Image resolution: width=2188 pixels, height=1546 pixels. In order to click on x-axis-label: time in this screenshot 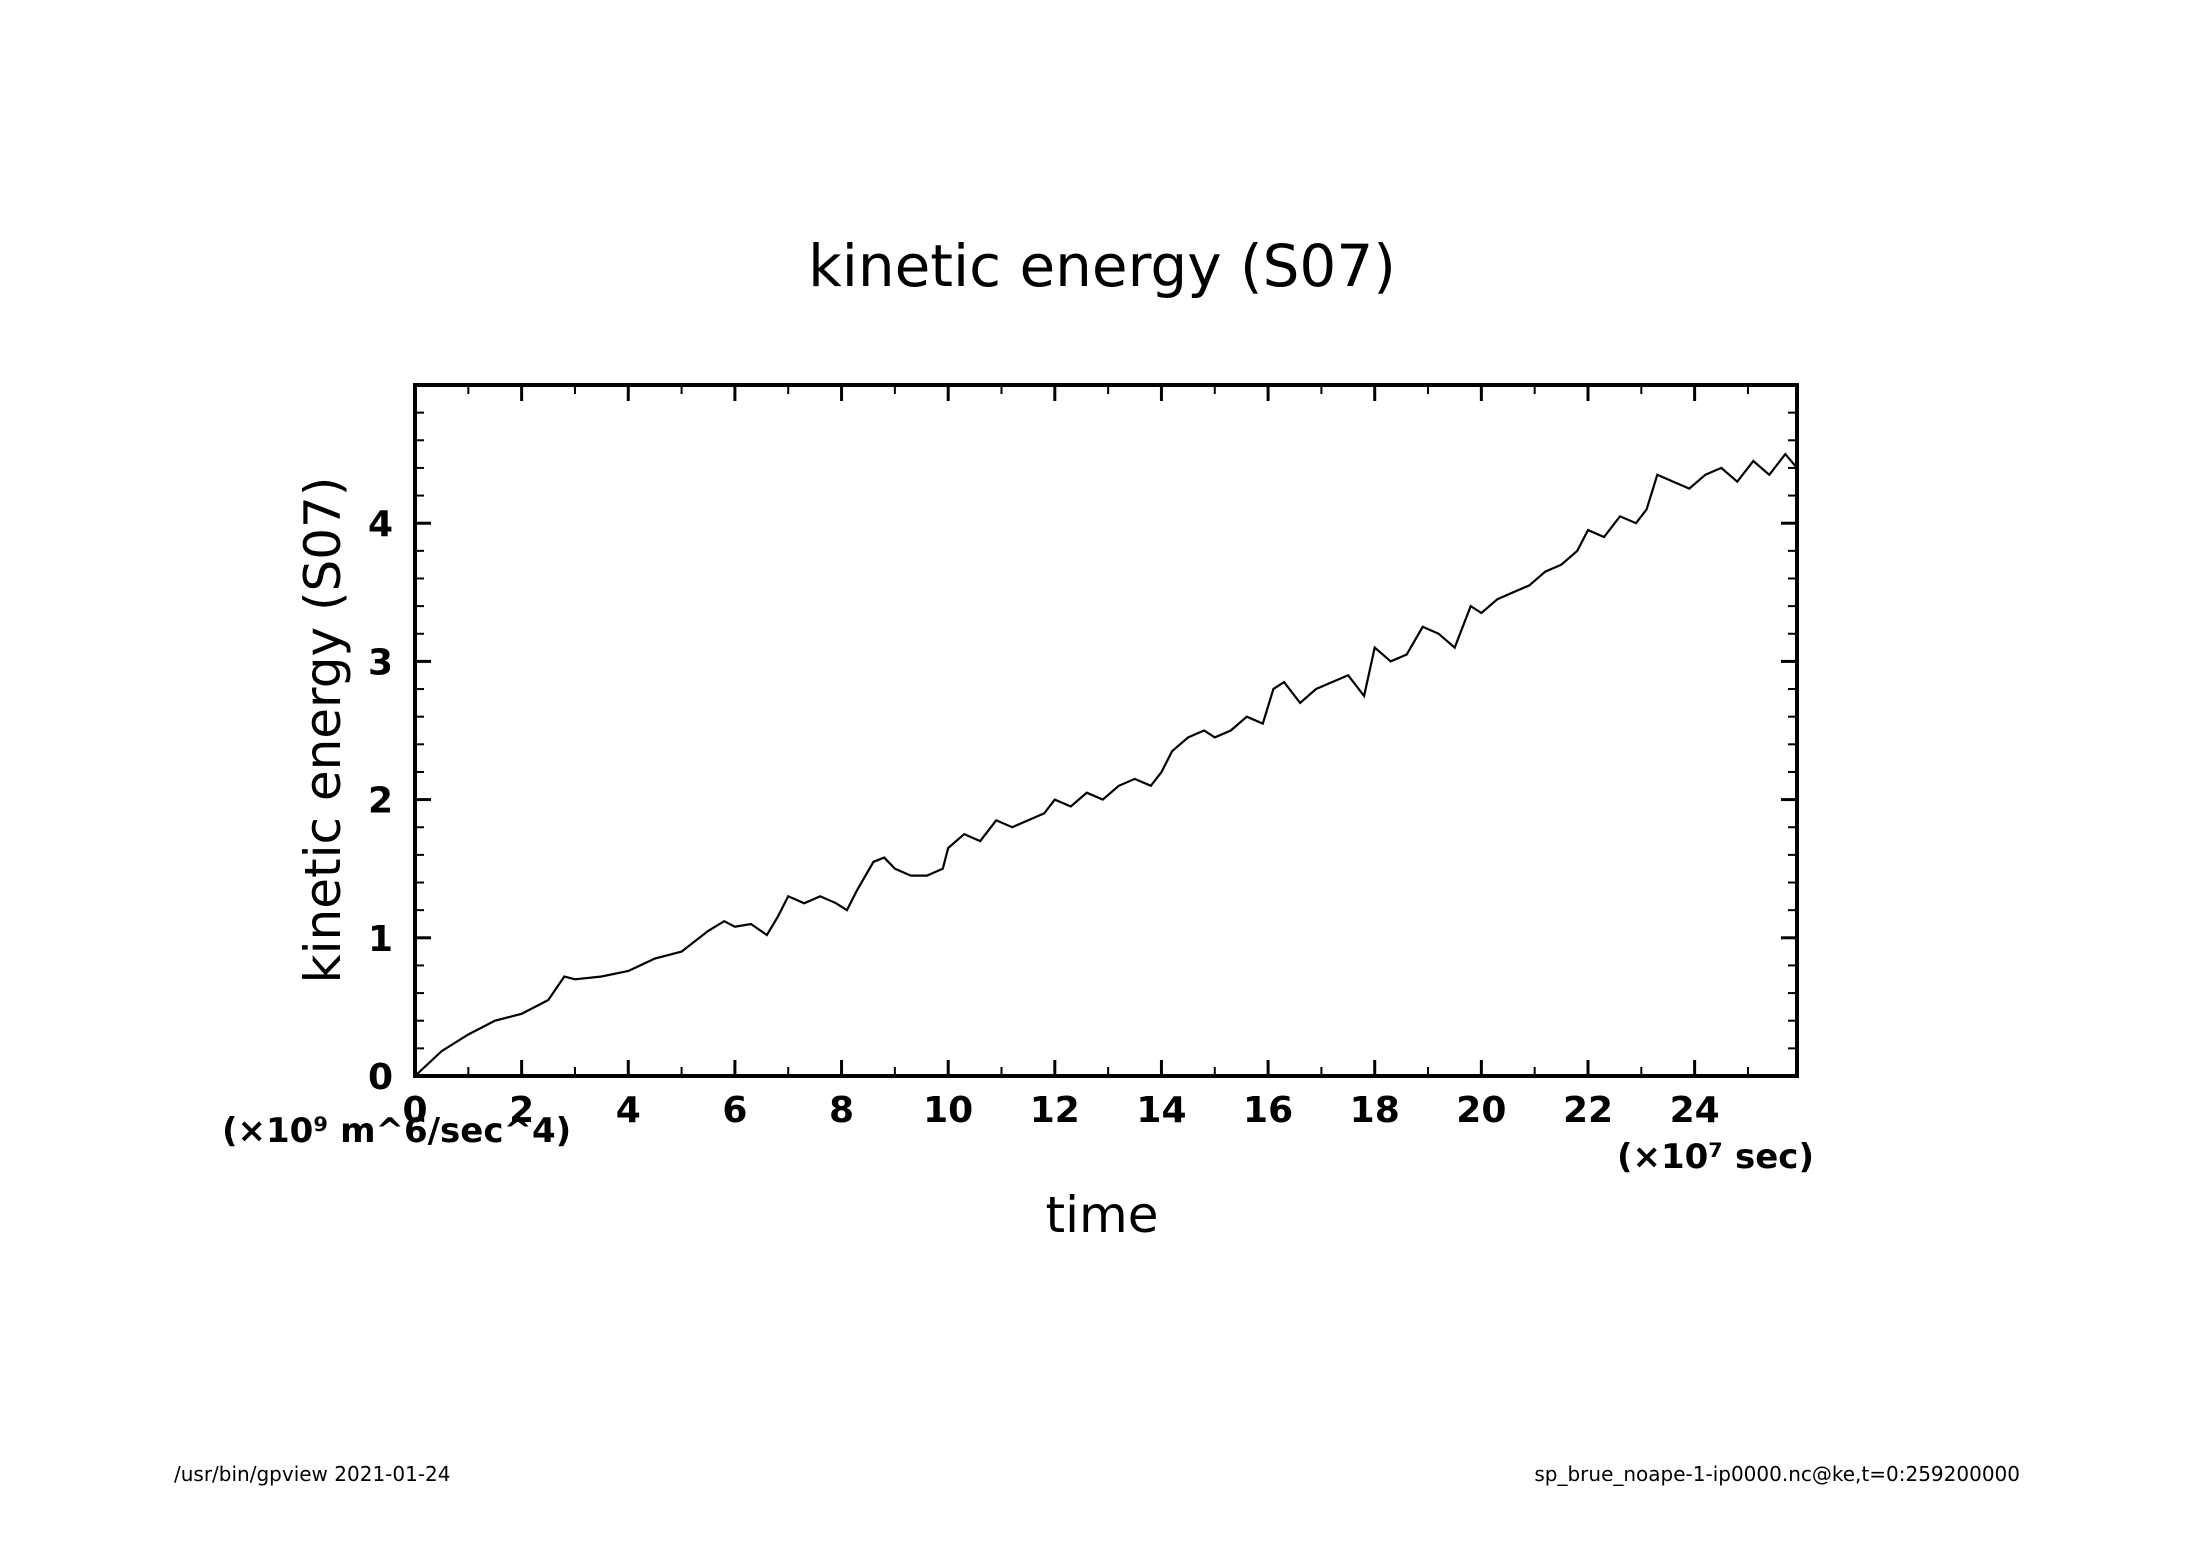, I will do `click(1102, 1215)`.